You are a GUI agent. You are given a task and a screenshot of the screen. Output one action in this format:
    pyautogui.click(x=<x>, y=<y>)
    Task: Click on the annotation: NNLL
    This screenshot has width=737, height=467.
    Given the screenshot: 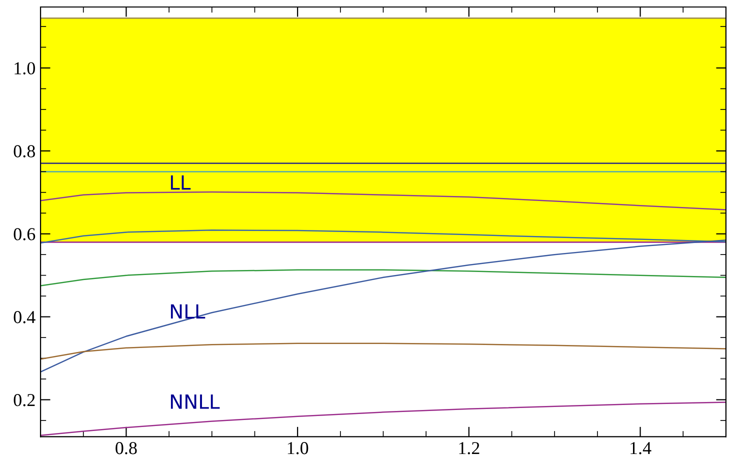 What is the action you would take?
    pyautogui.click(x=195, y=401)
    